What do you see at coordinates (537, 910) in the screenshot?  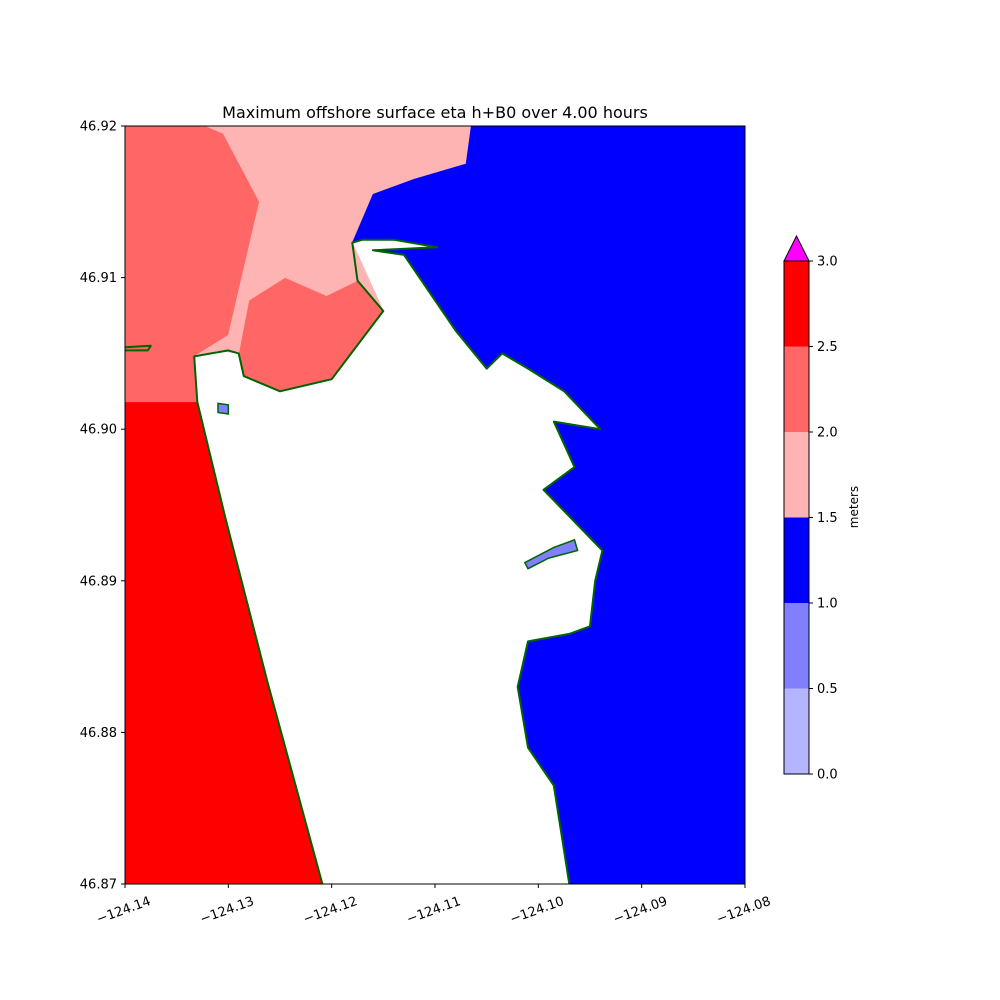 I see `x-tick-label: −124.10` at bounding box center [537, 910].